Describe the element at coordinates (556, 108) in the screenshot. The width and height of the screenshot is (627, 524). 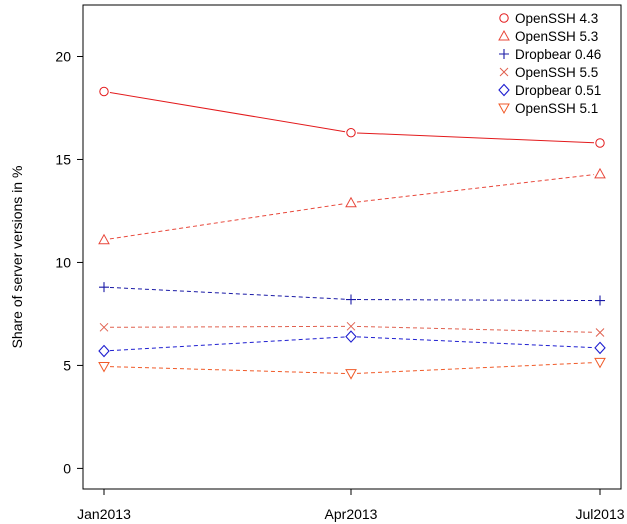
I see `legend-label: OpenSSH 5.1` at that location.